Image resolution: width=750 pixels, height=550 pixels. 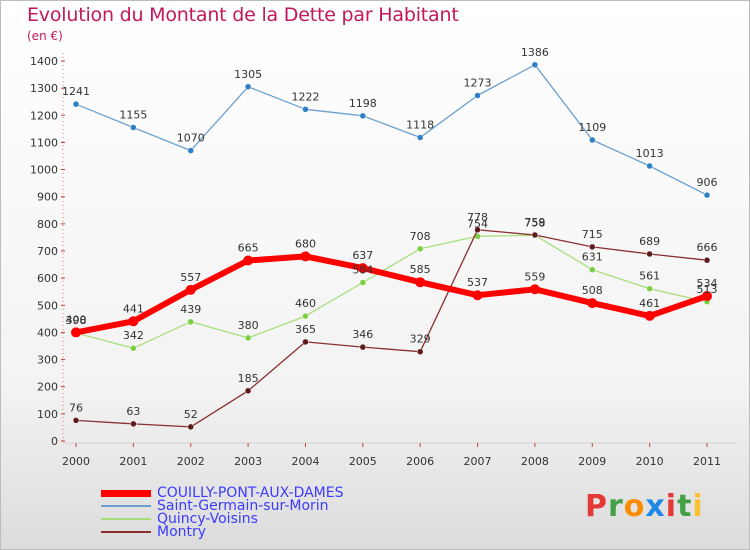 I want to click on data-label-couilly-pont-aux-dames: 400, so click(x=76, y=319).